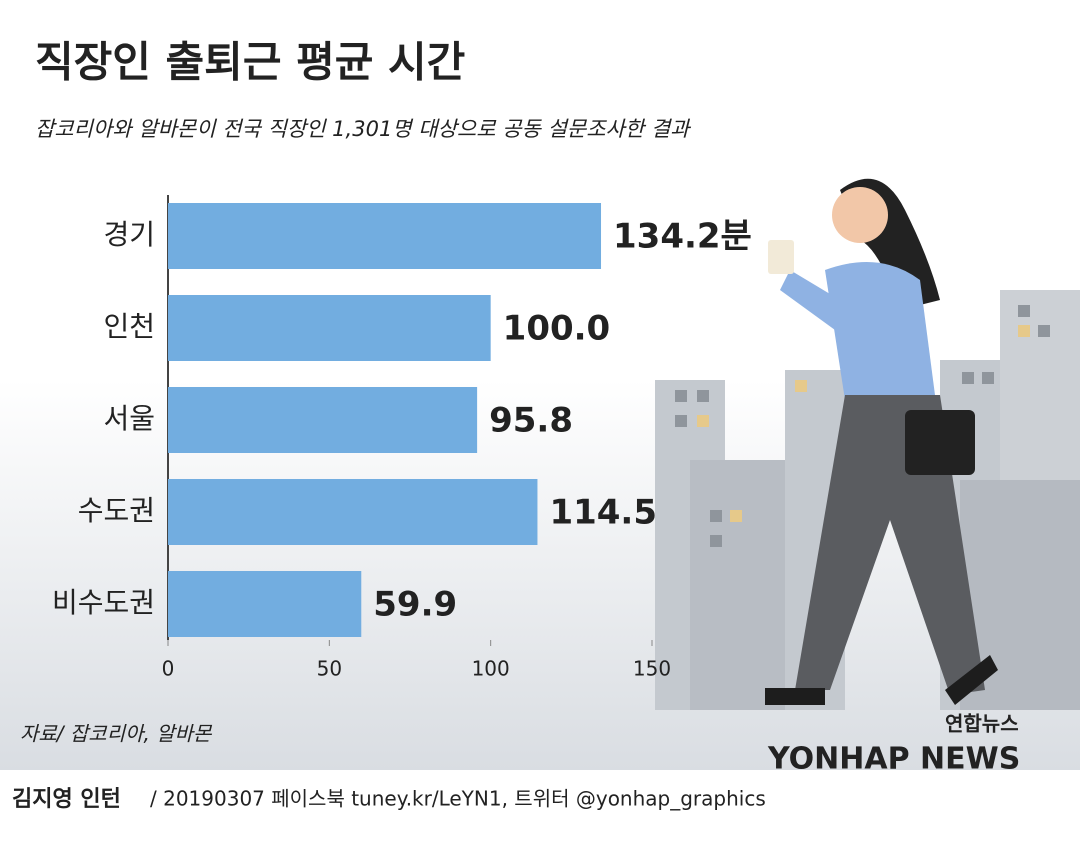 The image size is (1080, 851). I want to click on y-tick-label: 경기, so click(129, 234).